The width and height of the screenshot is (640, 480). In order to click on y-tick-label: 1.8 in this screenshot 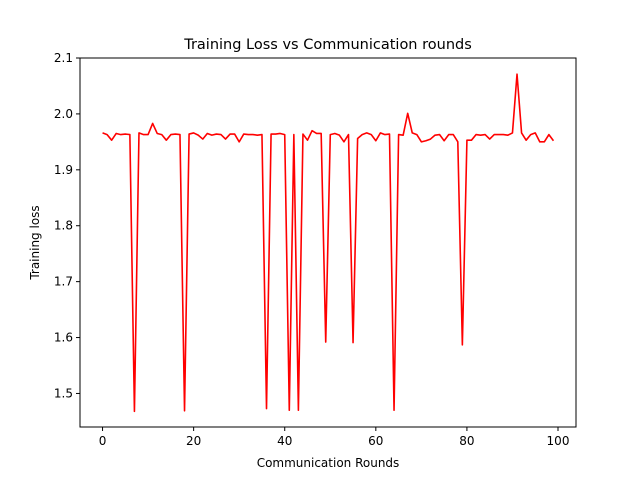, I will do `click(63, 226)`.